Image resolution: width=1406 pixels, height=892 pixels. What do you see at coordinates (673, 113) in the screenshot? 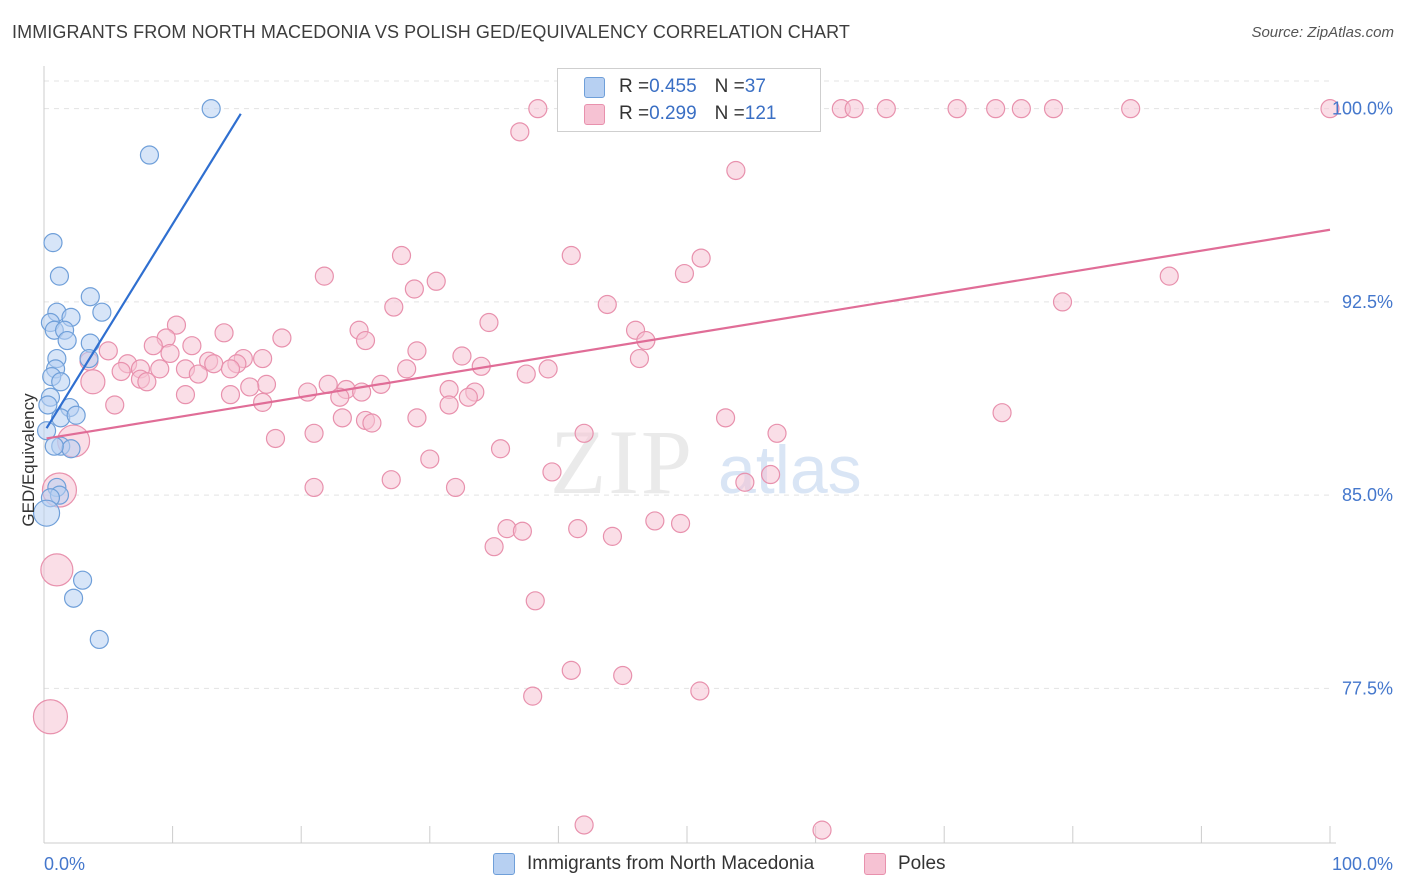
I see `stats-r-value-pink: 0.299` at bounding box center [673, 113].